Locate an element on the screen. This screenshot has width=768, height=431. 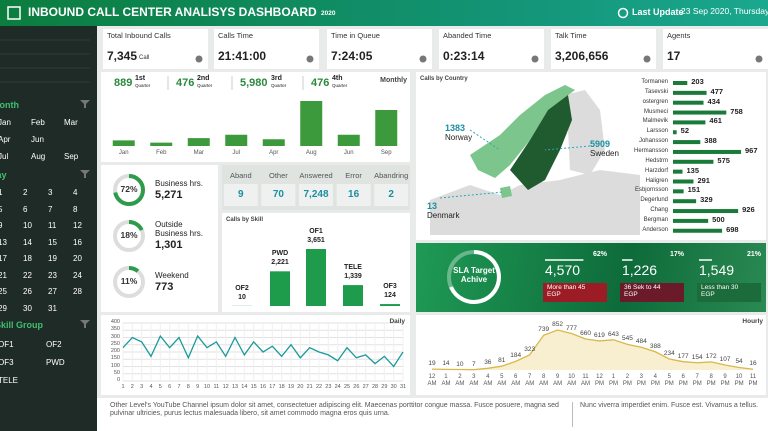
day-option: 27 is located at coordinates (52, 291).